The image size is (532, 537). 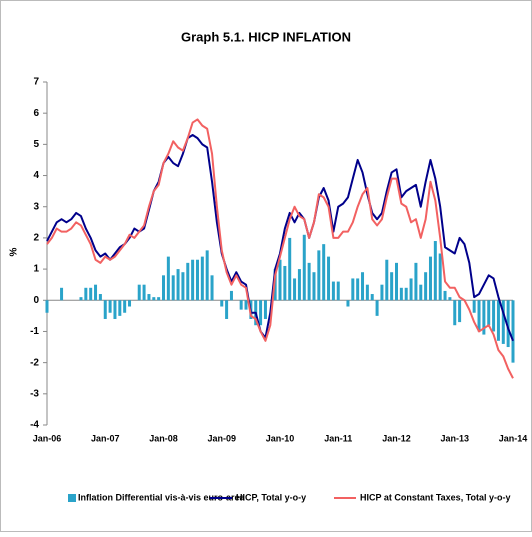 What do you see at coordinates (36, 175) in the screenshot?
I see `y-tick-label: 4` at bounding box center [36, 175].